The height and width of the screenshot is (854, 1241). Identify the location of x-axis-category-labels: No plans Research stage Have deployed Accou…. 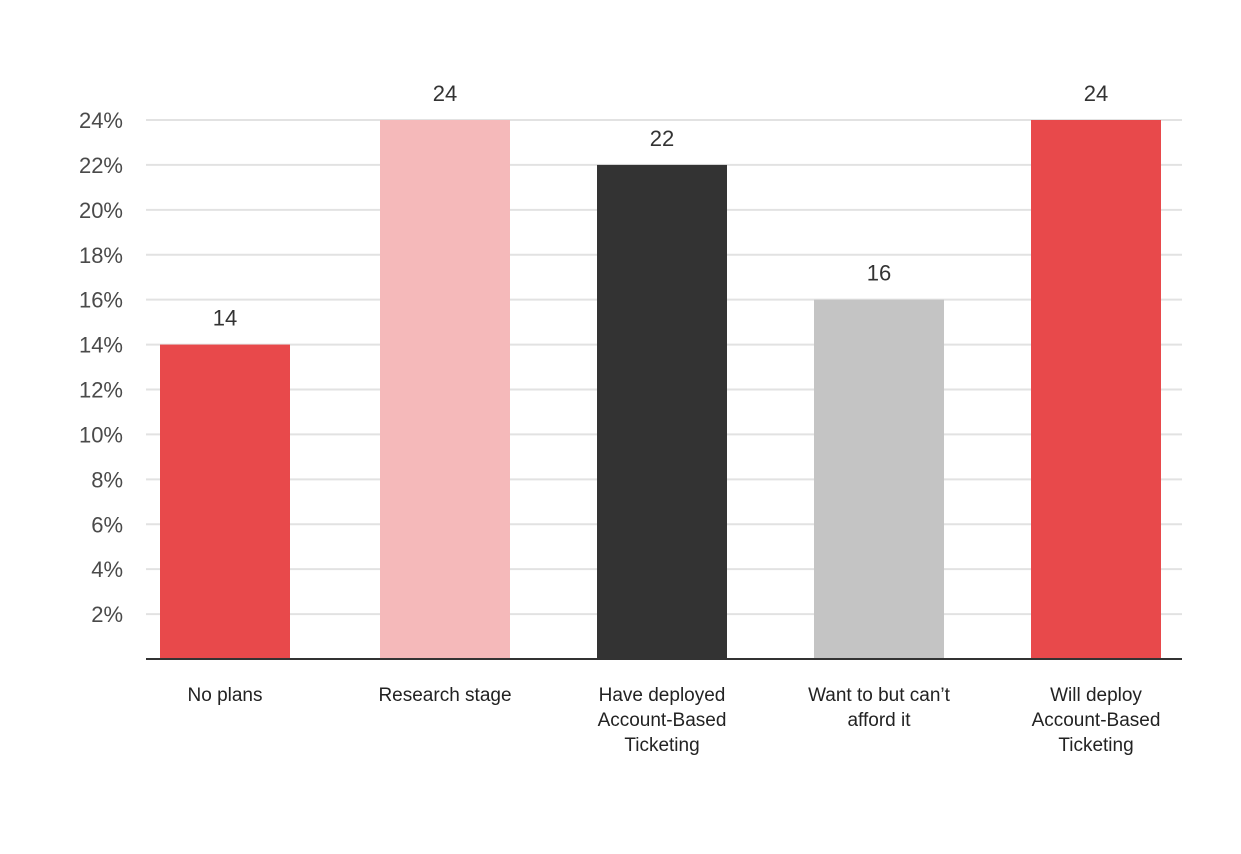
(674, 720).